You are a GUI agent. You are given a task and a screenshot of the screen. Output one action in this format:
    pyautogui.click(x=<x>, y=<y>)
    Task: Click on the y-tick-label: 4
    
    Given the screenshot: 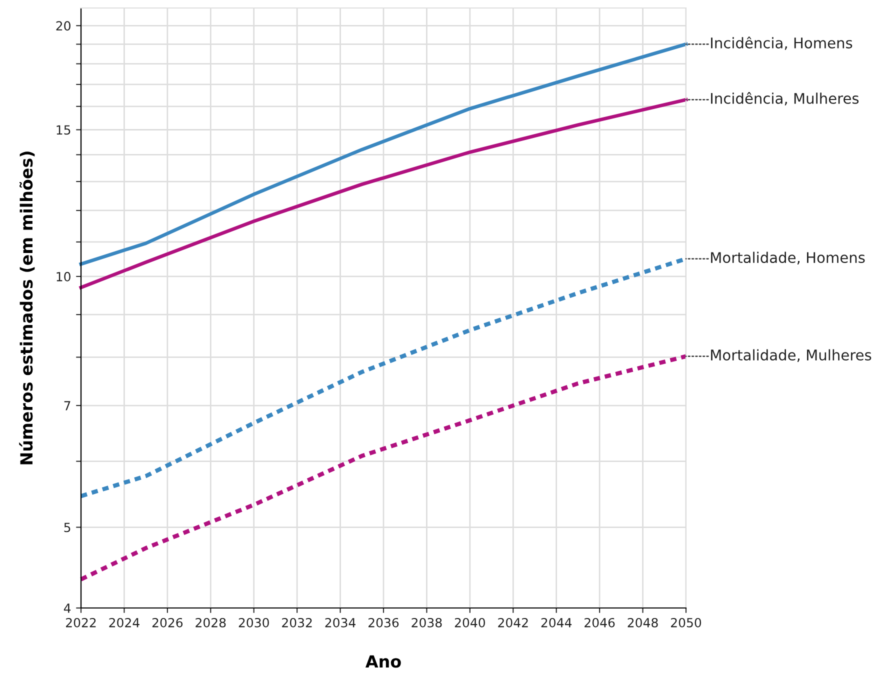 What is the action you would take?
    pyautogui.click(x=67, y=608)
    